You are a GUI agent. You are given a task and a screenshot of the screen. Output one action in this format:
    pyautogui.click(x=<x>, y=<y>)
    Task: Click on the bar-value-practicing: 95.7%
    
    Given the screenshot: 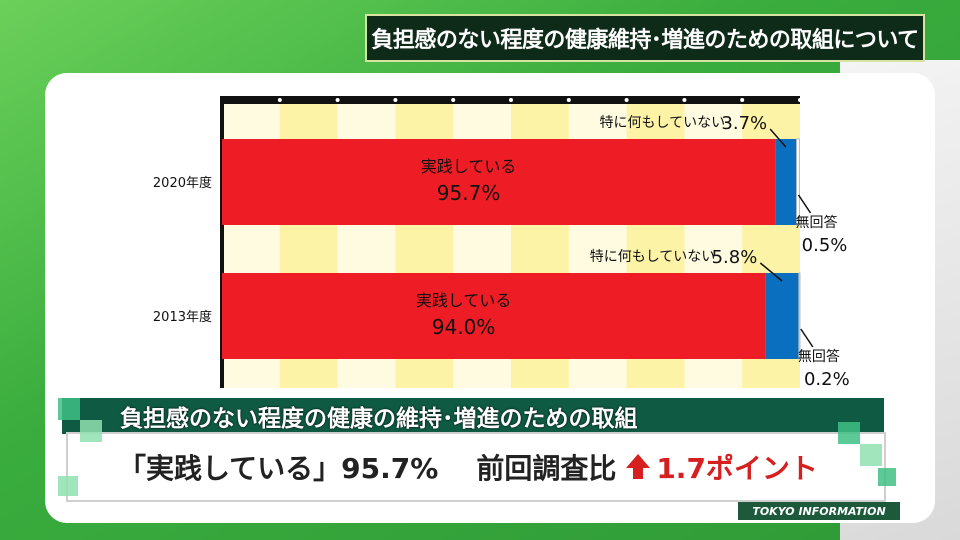 What is the action you would take?
    pyautogui.click(x=469, y=193)
    